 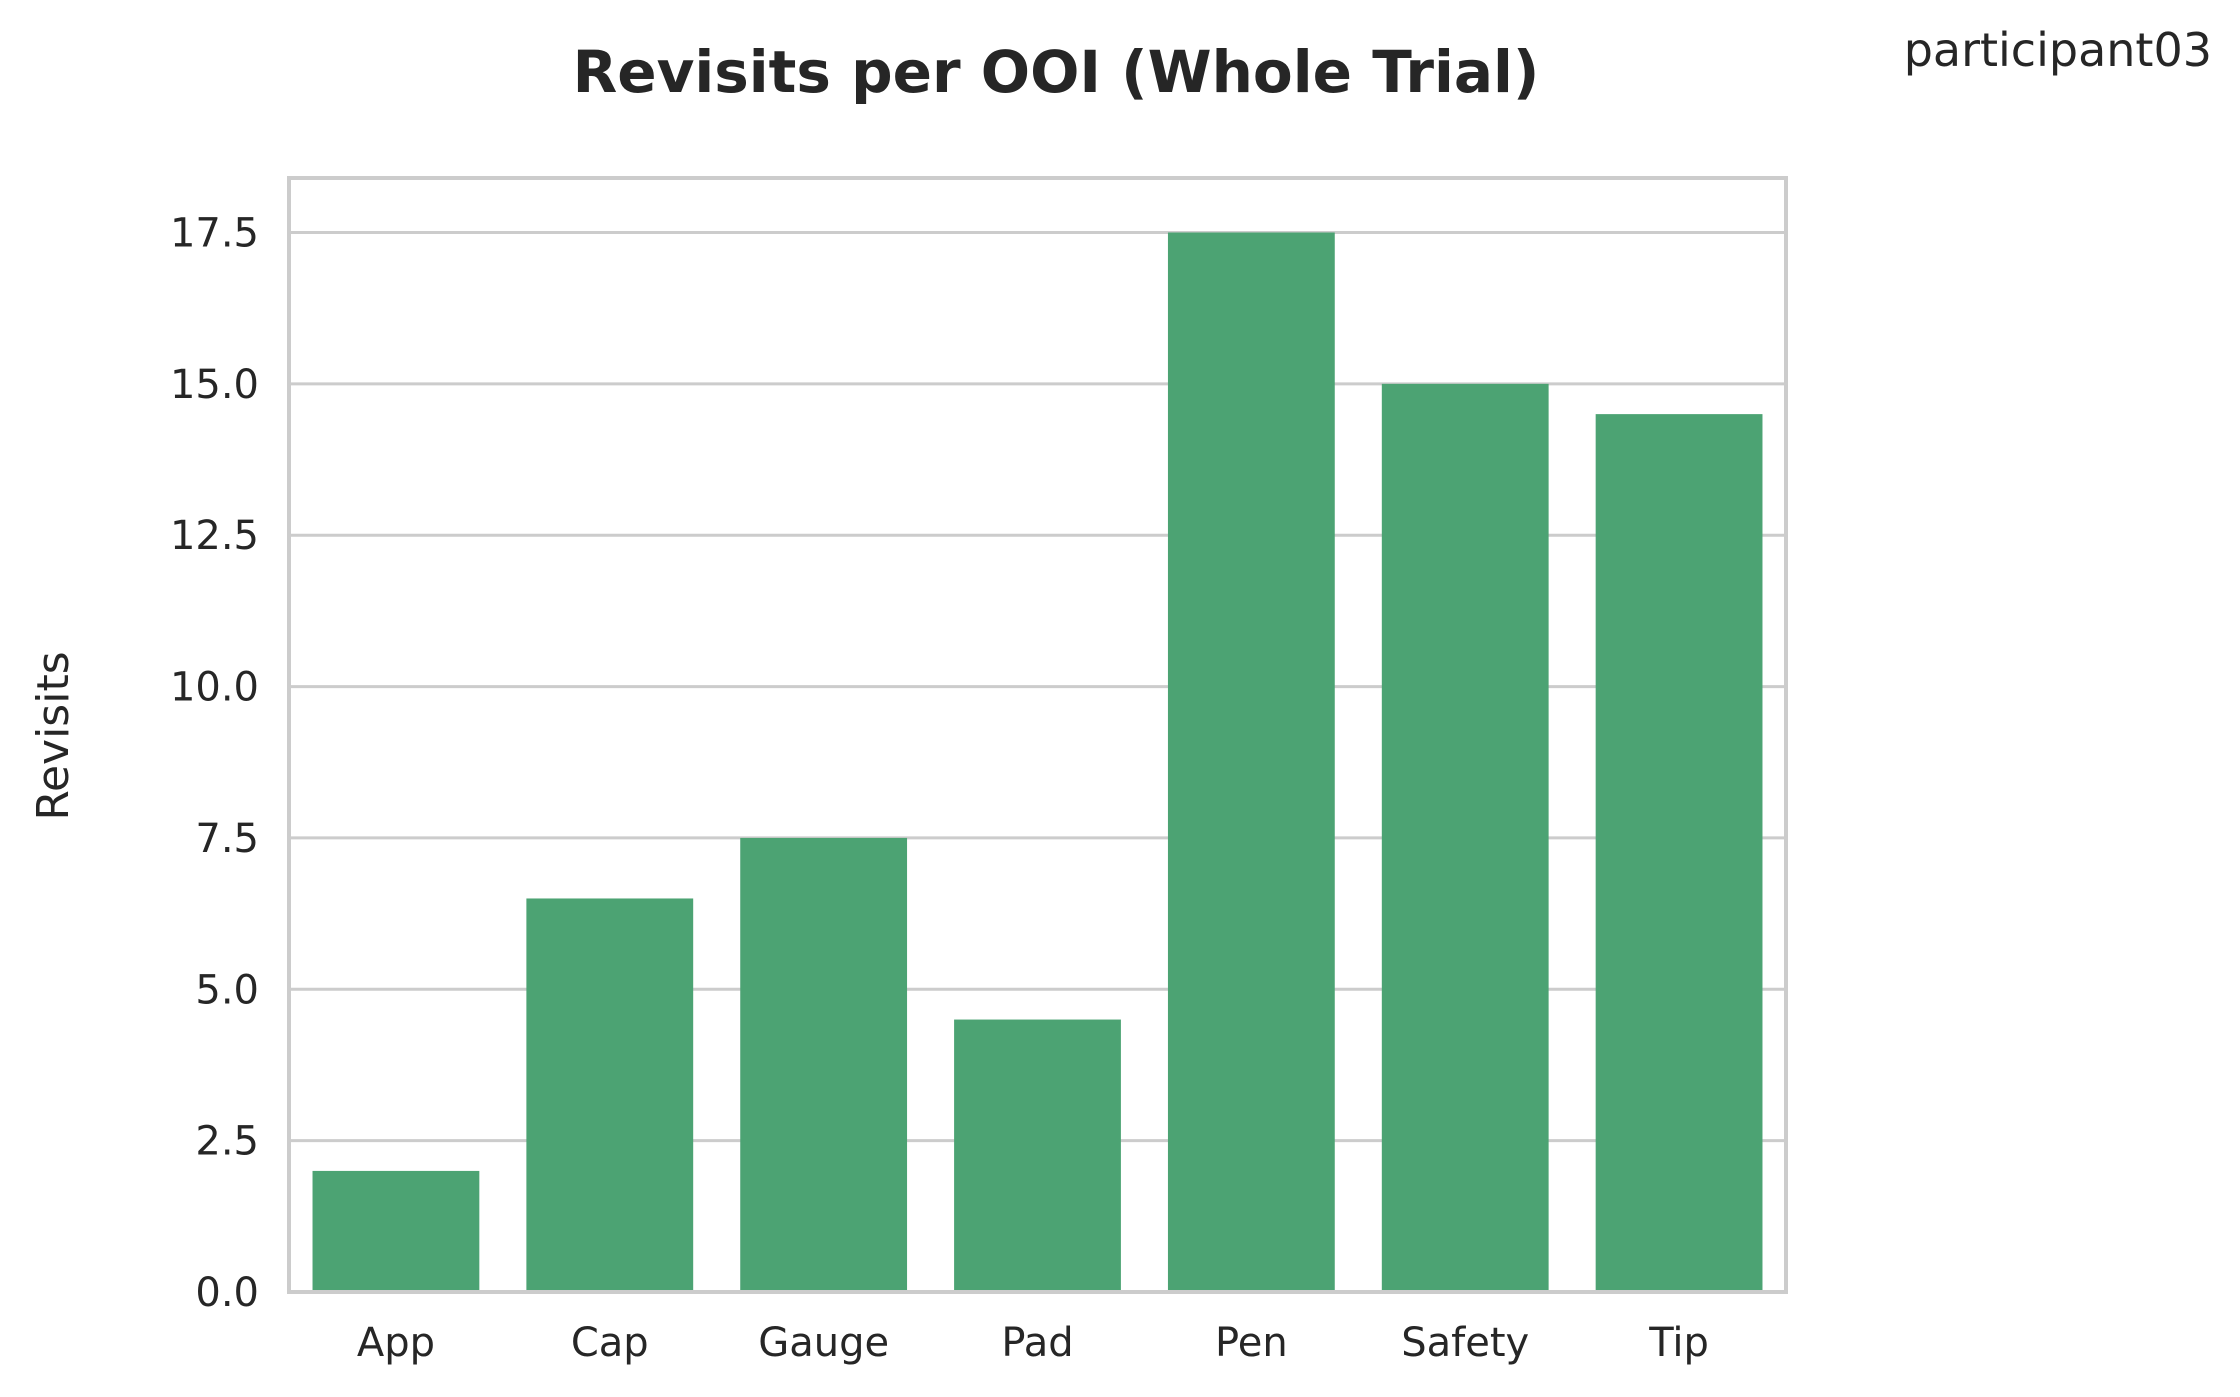 What do you see at coordinates (227, 839) in the screenshot?
I see `y-tick-label-3: 7.5` at bounding box center [227, 839].